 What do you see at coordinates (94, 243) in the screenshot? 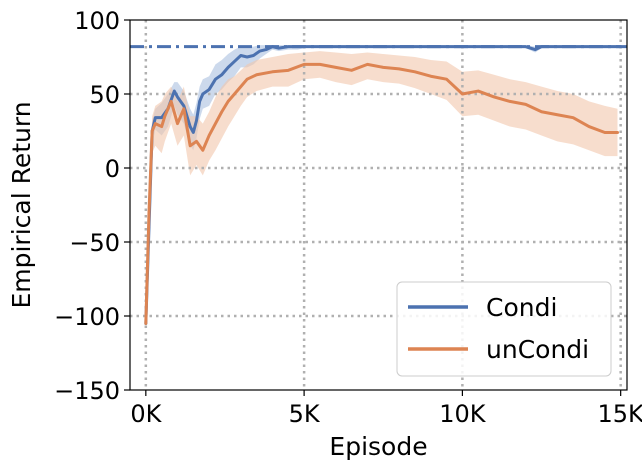
I see `y-tick-label: −50` at bounding box center [94, 243].